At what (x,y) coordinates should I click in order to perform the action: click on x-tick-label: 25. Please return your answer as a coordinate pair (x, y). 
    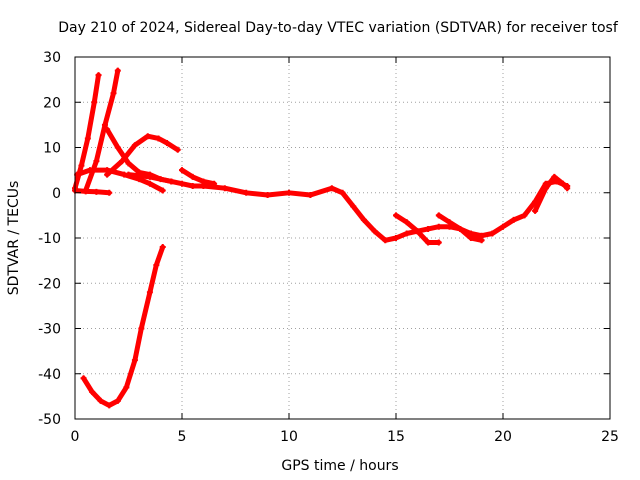
    Looking at the image, I should click on (610, 437).